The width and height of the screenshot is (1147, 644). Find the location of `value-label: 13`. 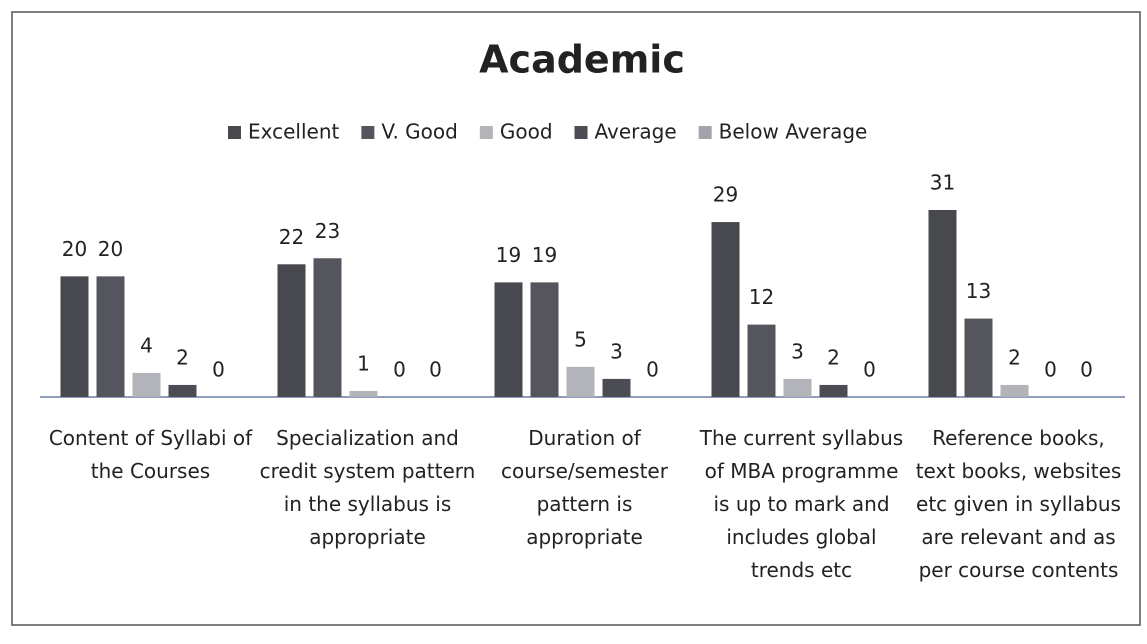

value-label: 13 is located at coordinates (978, 291).